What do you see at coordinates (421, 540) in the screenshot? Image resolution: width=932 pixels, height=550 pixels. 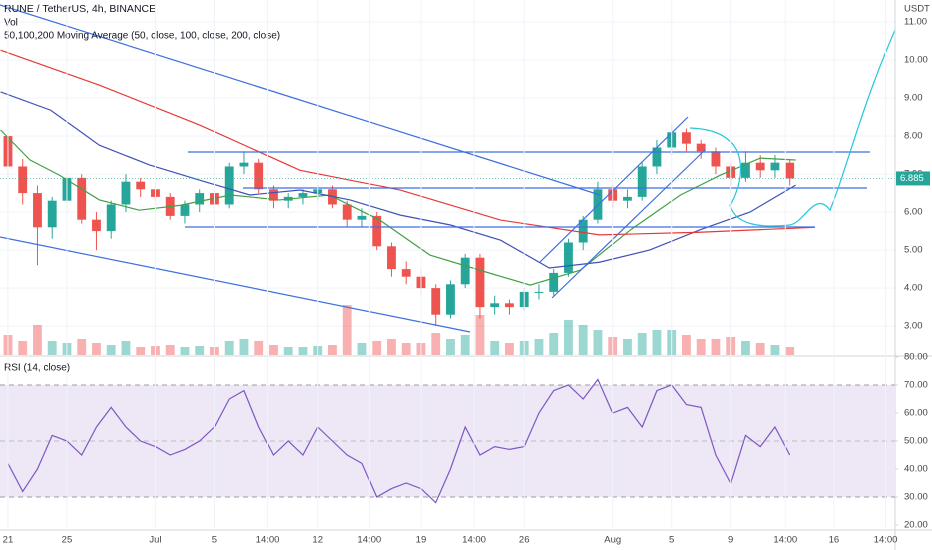 I see `x-tick-label: 19` at bounding box center [421, 540].